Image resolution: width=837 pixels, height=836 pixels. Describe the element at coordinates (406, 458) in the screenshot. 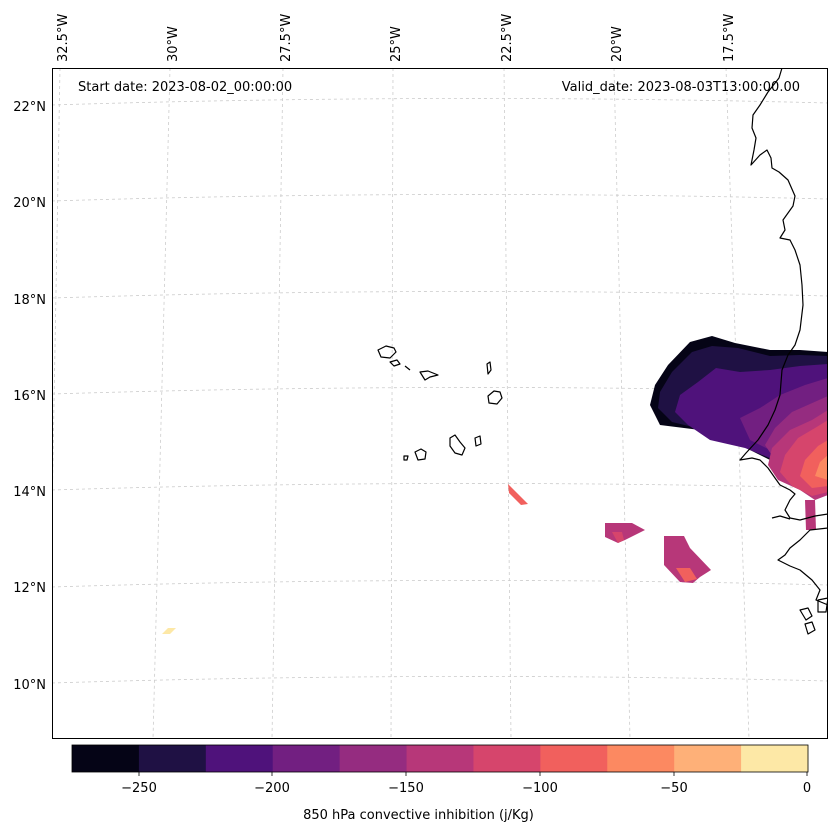

I see `cape-verde-brava` at that location.